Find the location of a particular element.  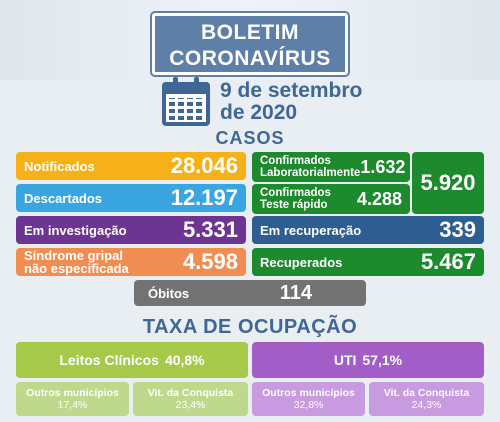

card-leitos-outros-municipios: Outros municípios 17,4% is located at coordinates (72, 399).